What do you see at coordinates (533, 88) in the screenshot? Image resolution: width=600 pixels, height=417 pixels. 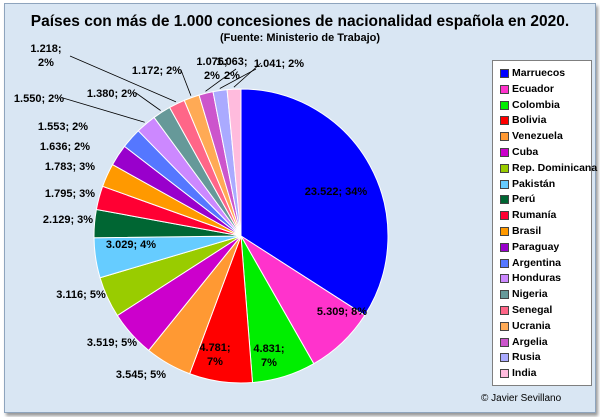 I see `legend-label: Ecuador` at bounding box center [533, 88].